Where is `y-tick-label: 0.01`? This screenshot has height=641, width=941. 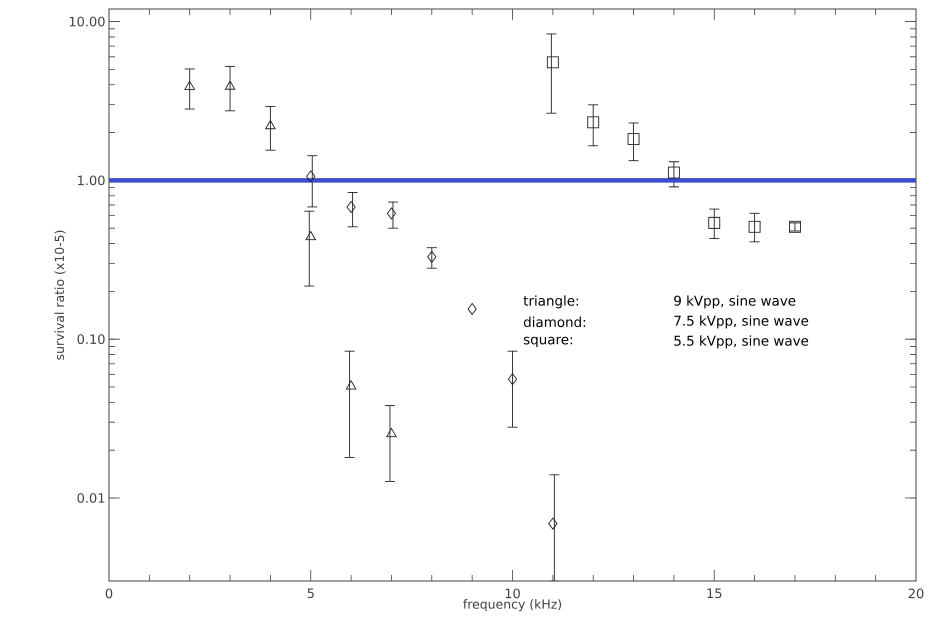 y-tick-label: 0.01 is located at coordinates (91, 498).